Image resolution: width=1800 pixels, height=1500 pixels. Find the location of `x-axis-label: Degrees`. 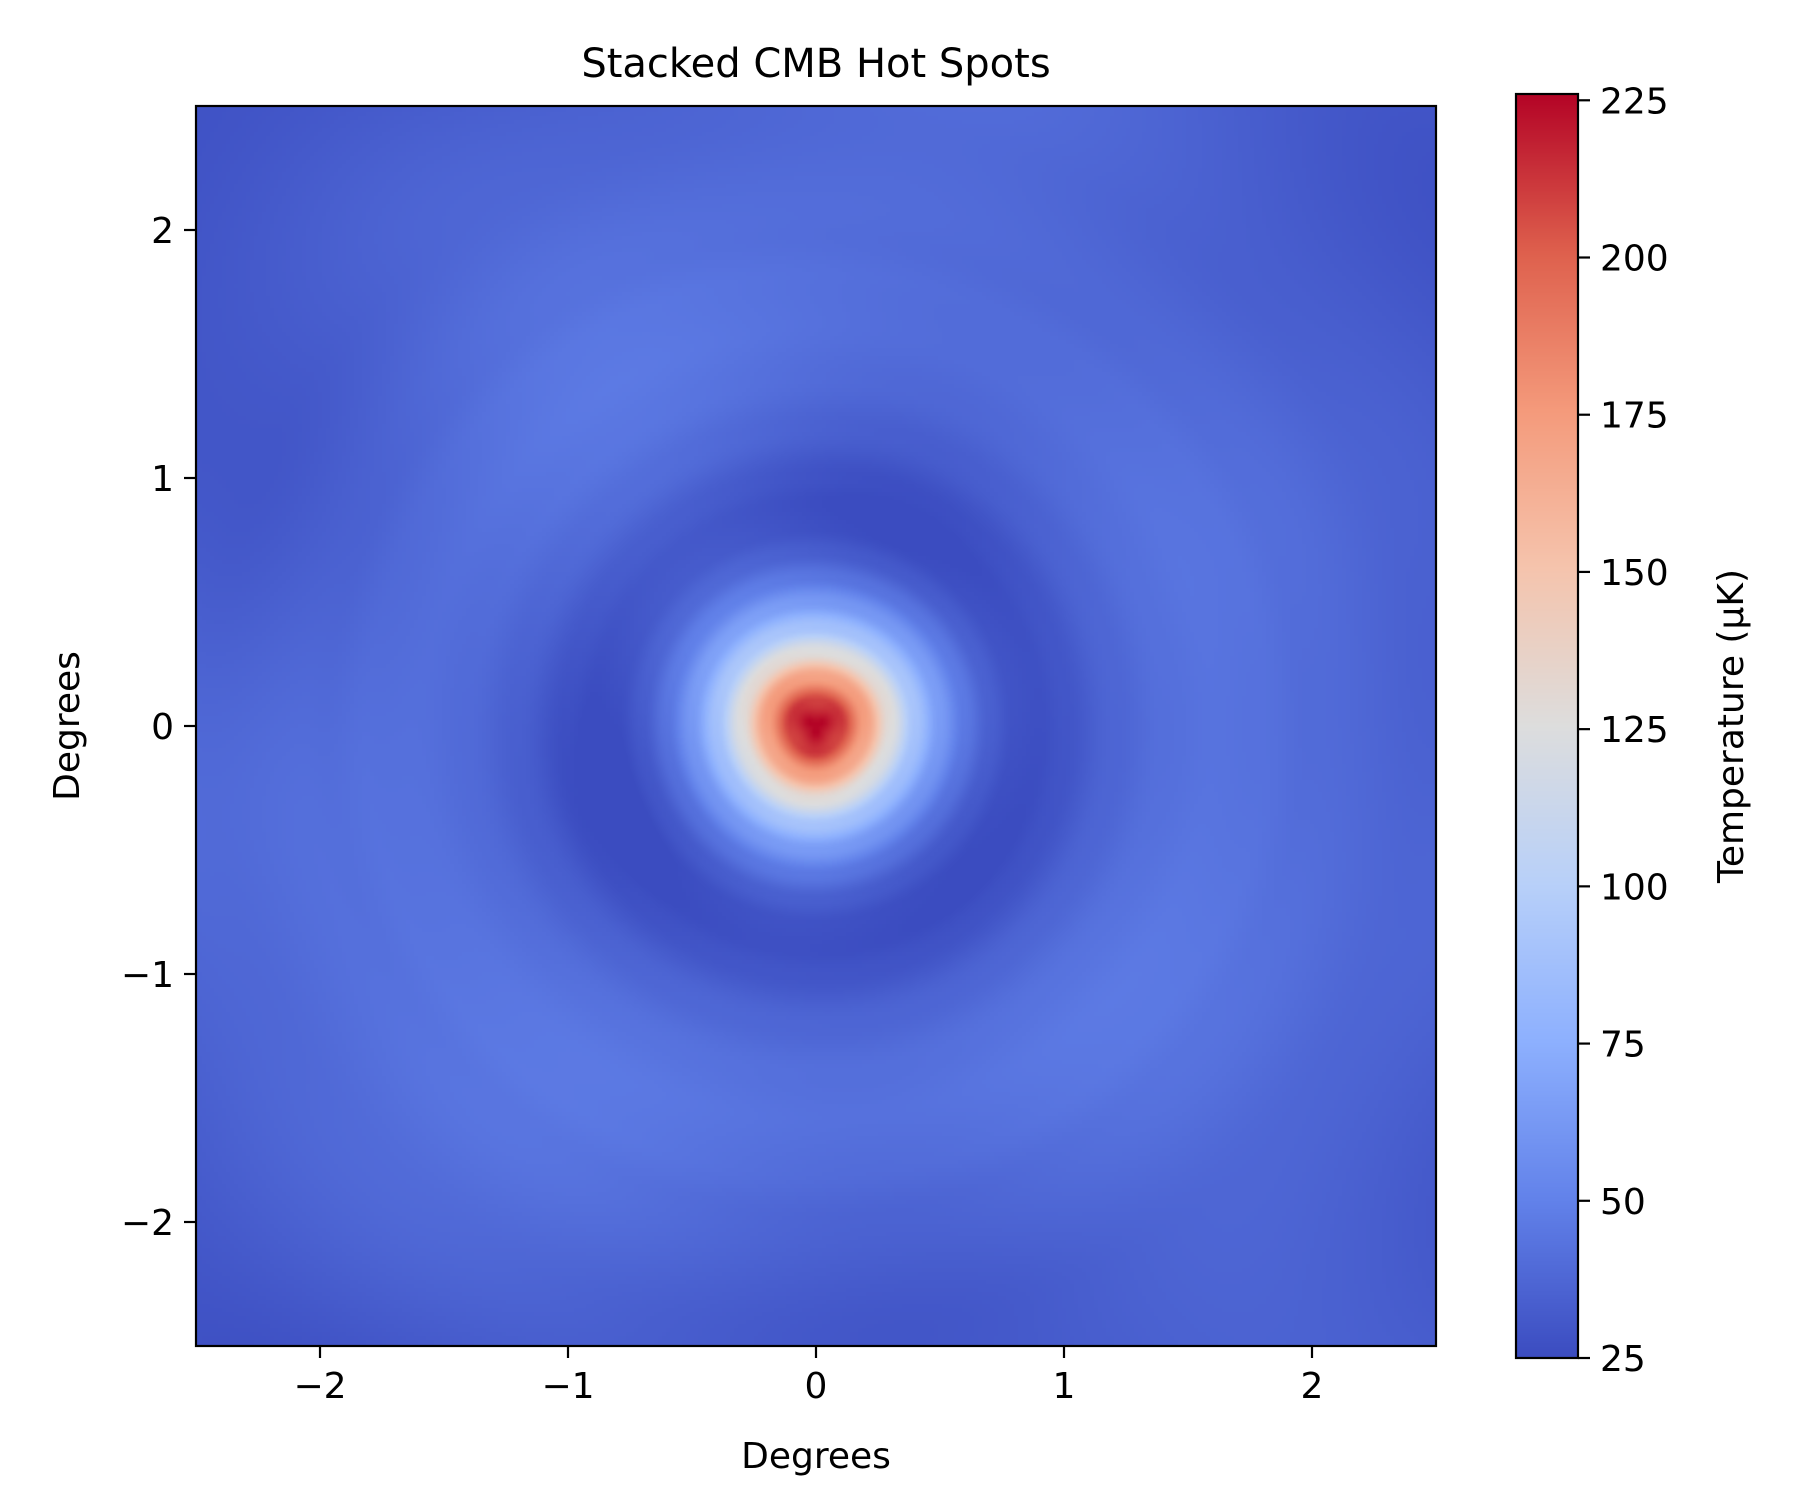

x-axis-label: Degrees is located at coordinates (816, 1456).